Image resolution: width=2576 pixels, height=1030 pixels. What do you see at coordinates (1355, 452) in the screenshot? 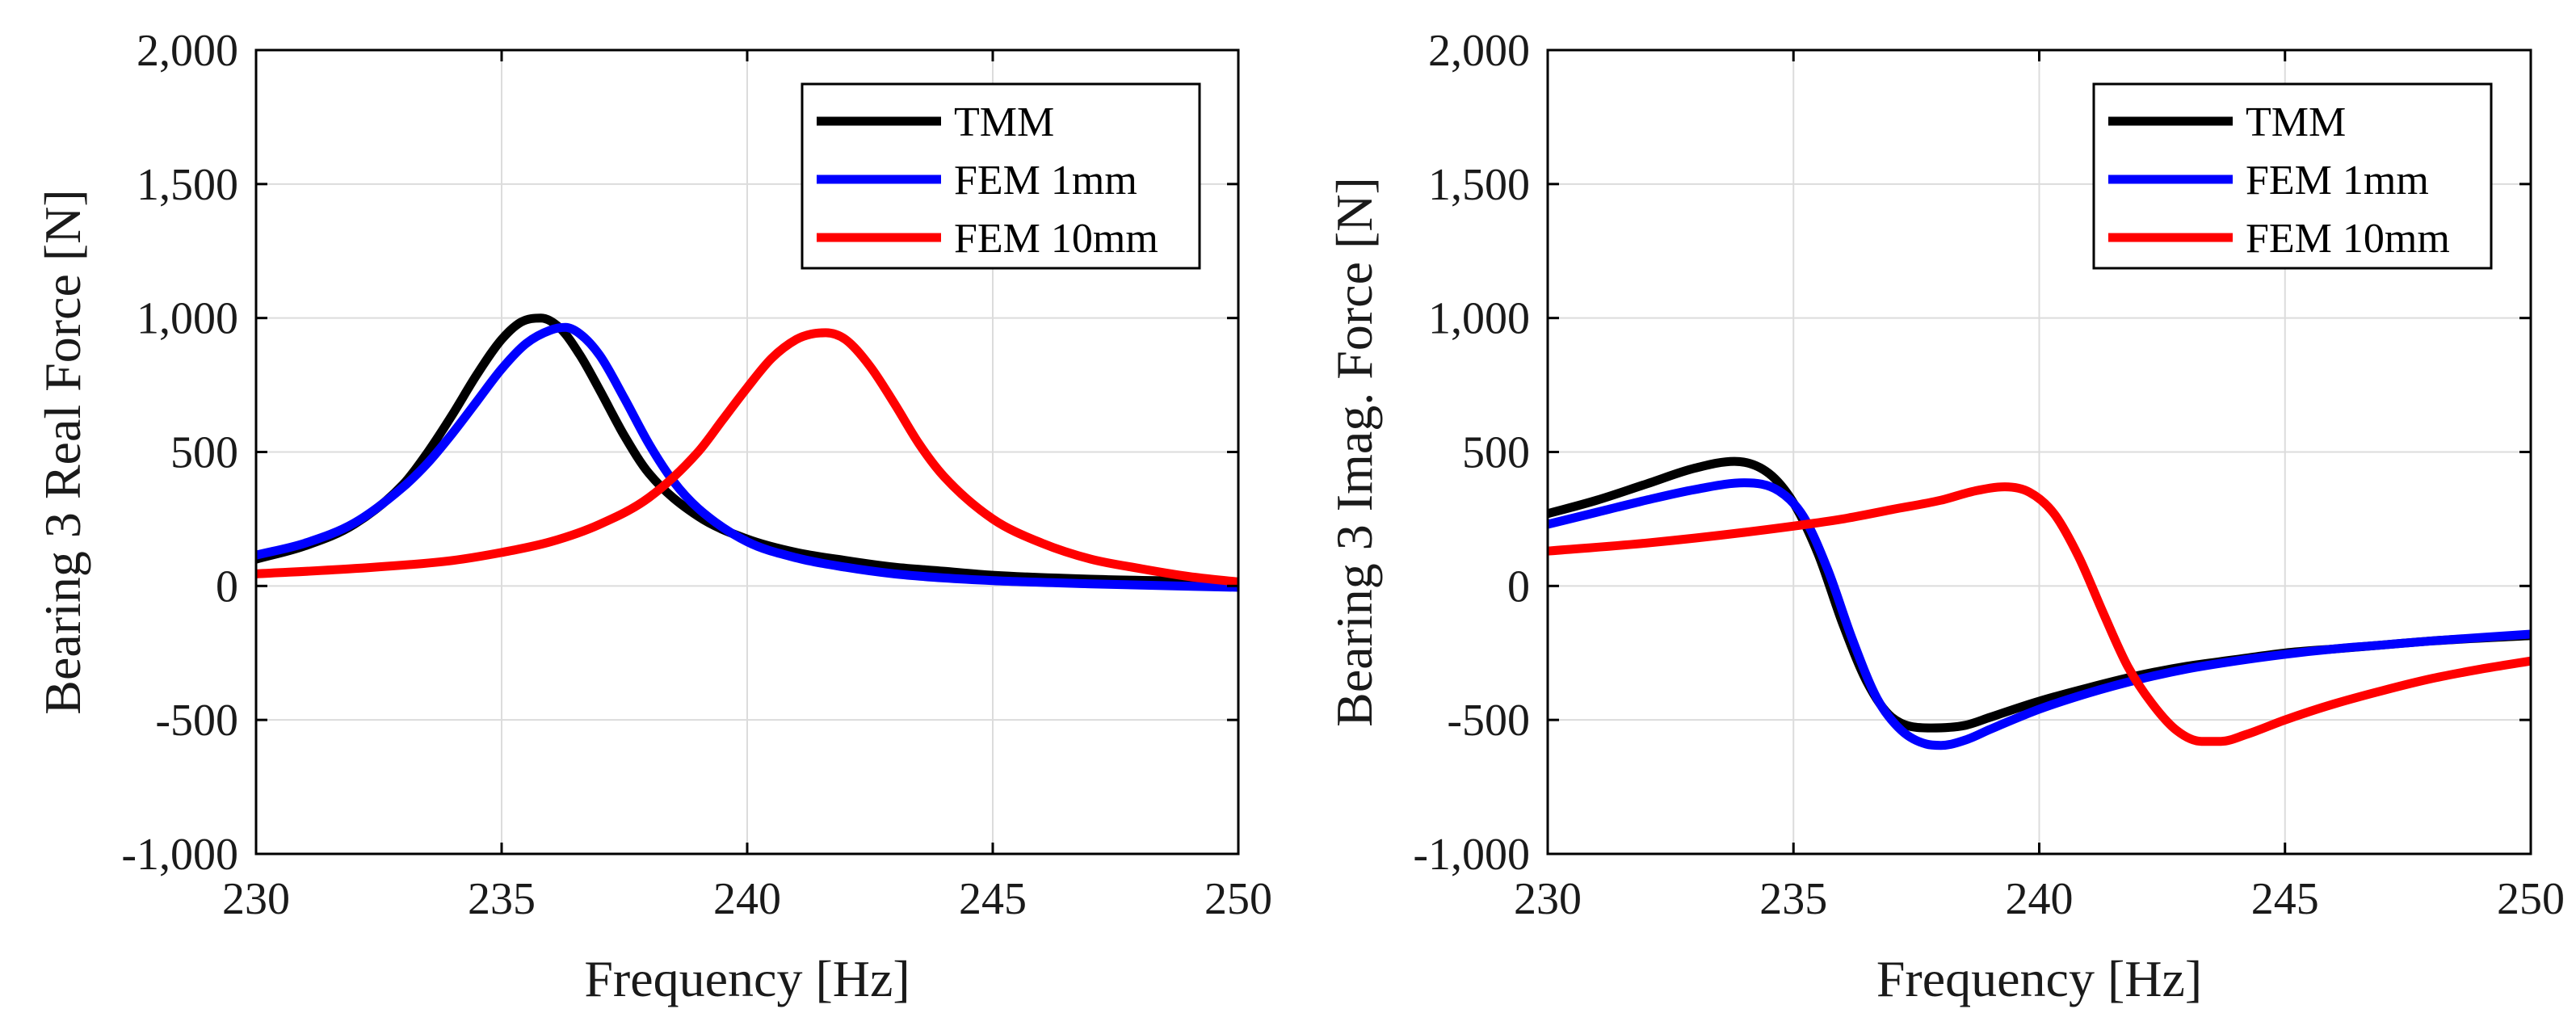
I see `y-axis-label: Bearing 3 Imag. Force [N]` at bounding box center [1355, 452].